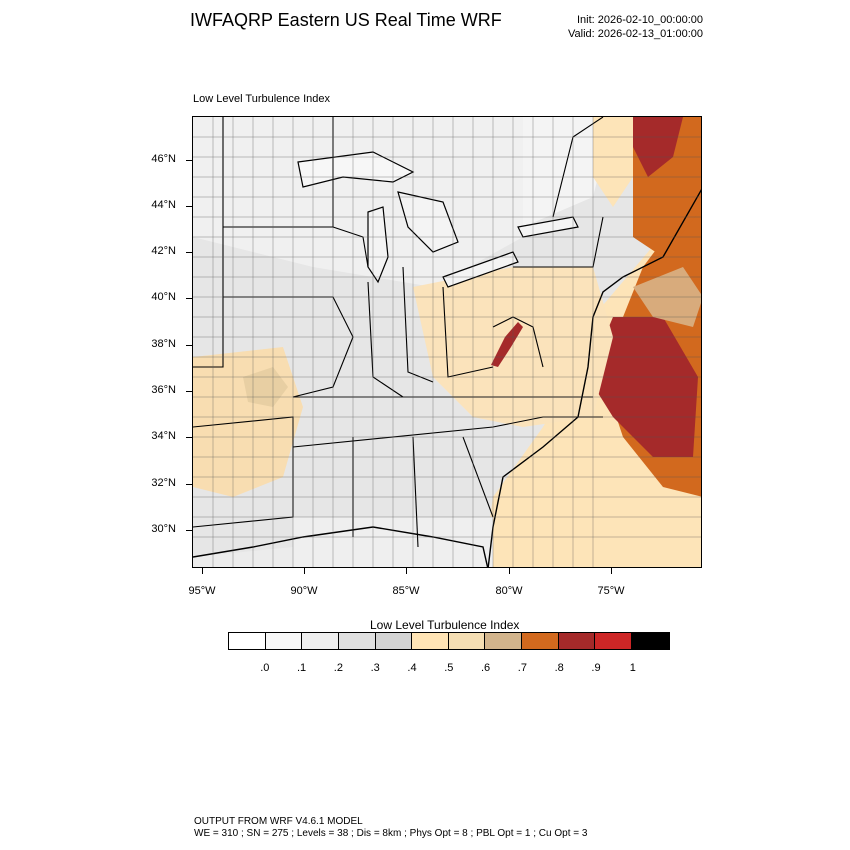  I want to click on lon-label-85: 85°W, so click(406, 591).